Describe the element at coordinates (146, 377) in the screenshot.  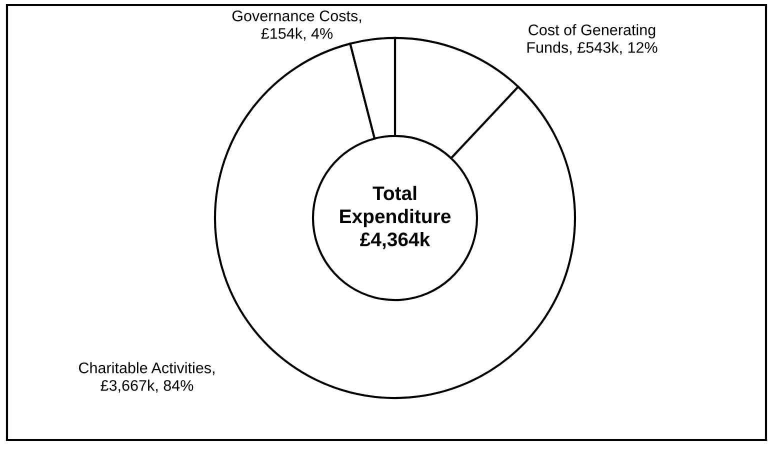
I see `slice-label: Charitable Activities, £3,667k, 84%` at that location.